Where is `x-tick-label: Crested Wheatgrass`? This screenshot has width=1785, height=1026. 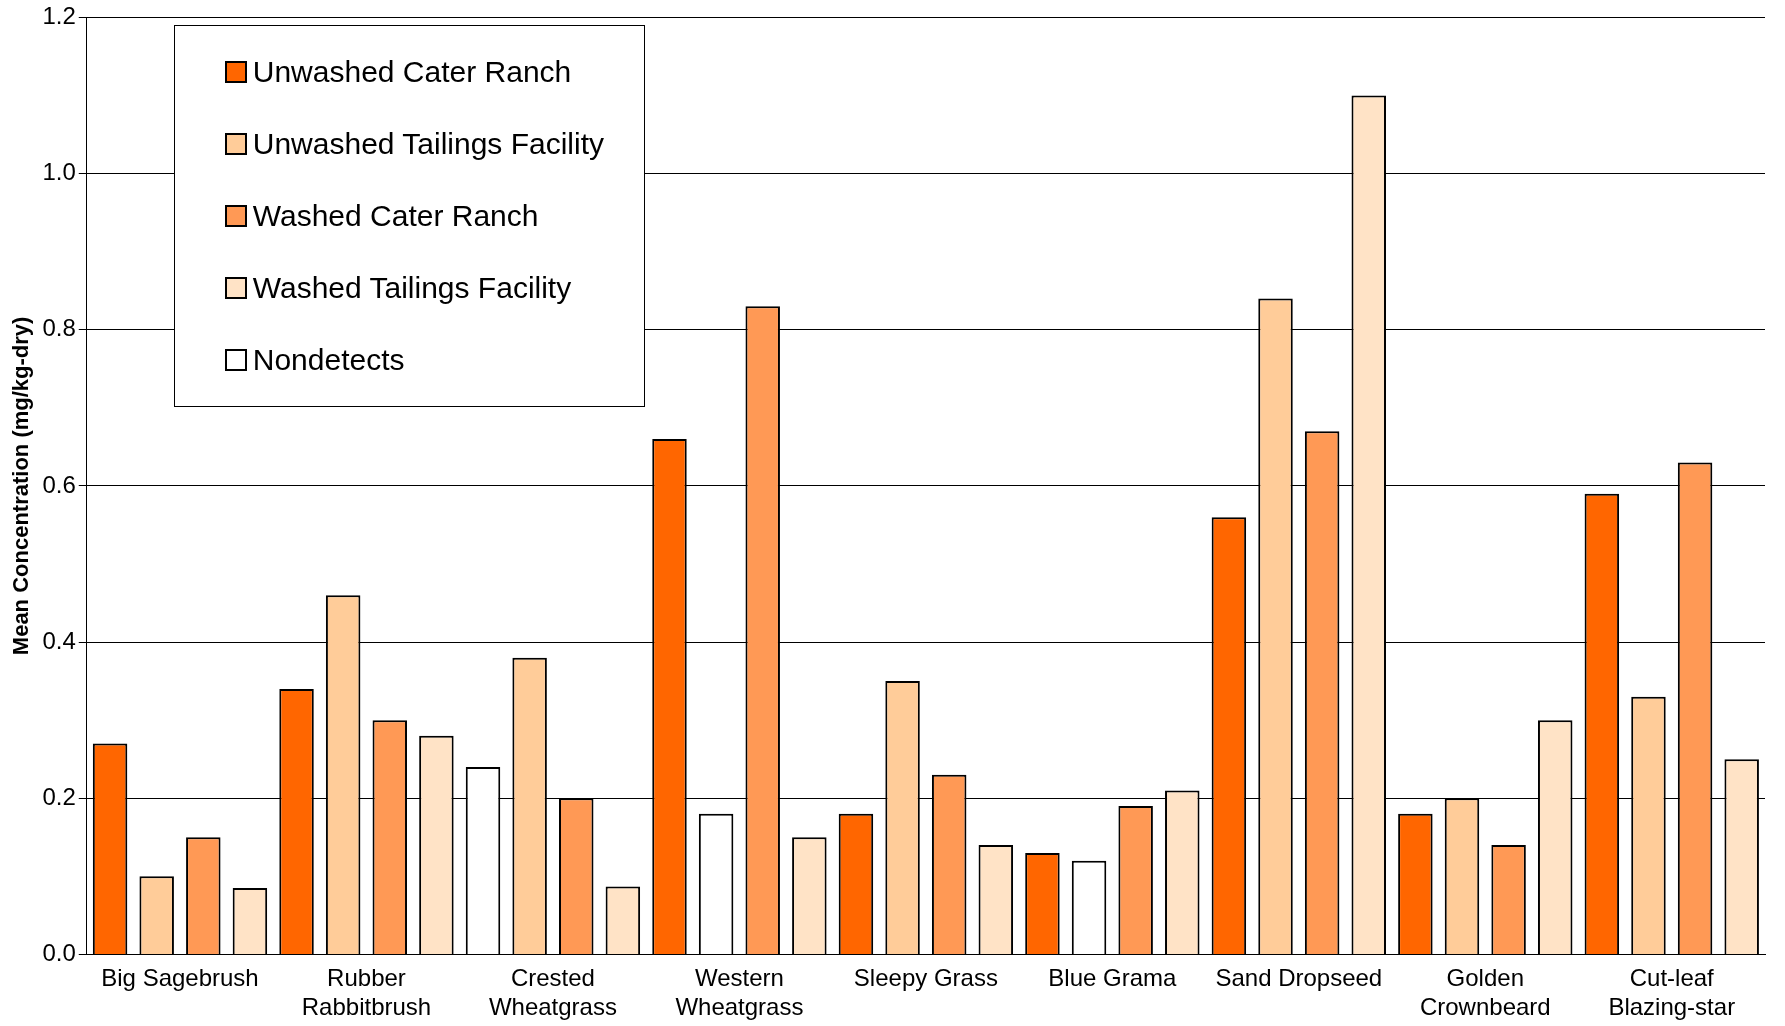 x-tick-label: Crested Wheatgrass is located at coordinates (552, 992).